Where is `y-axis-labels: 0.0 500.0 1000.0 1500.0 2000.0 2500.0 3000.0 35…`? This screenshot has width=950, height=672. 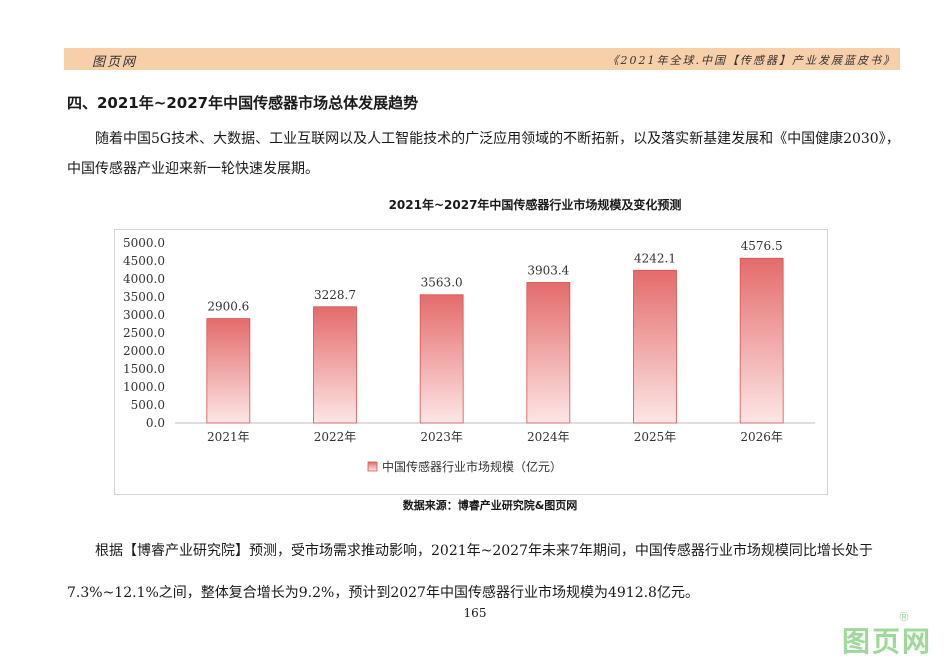 y-axis-labels: 0.0 500.0 1000.0 1500.0 2000.0 2500.0 3000.0 35… is located at coordinates (144, 333).